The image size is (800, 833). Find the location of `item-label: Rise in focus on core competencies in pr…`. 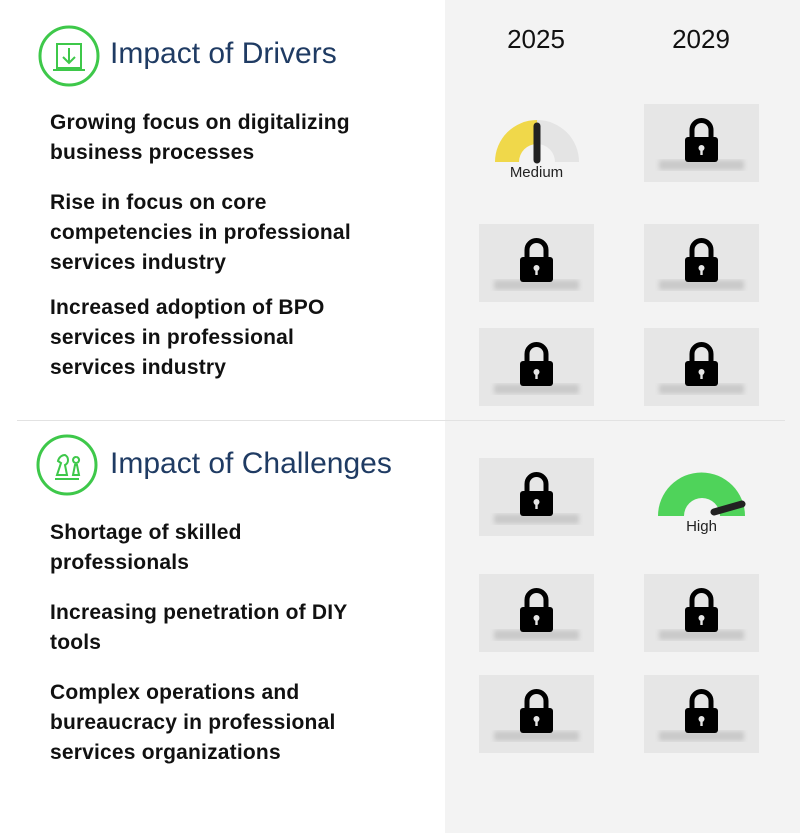

item-label: Rise in focus on core competencies in pr… is located at coordinates (200, 232).